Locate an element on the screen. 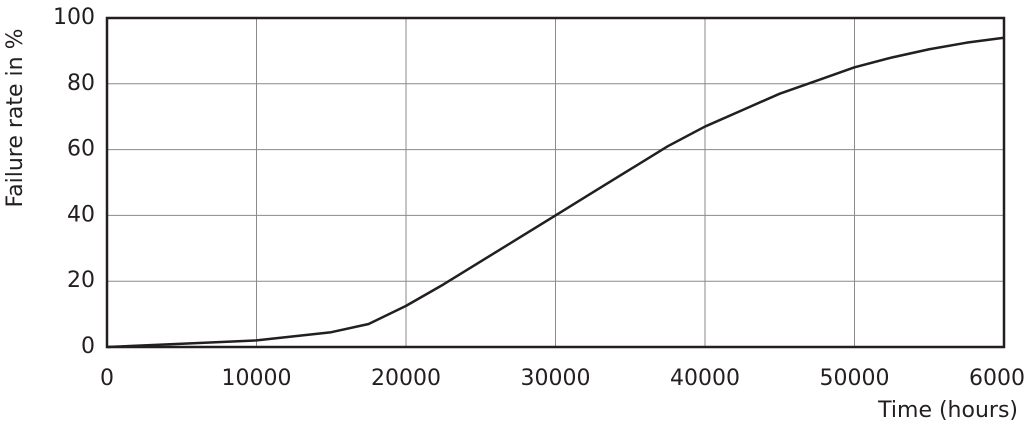 The image size is (1024, 429). x-tick-label: 50000 is located at coordinates (855, 378).